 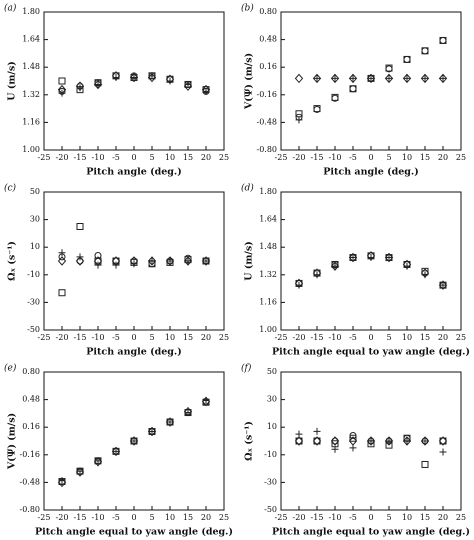 What do you see at coordinates (443, 517) in the screenshot?
I see `x-tick-label: 20` at bounding box center [443, 517].